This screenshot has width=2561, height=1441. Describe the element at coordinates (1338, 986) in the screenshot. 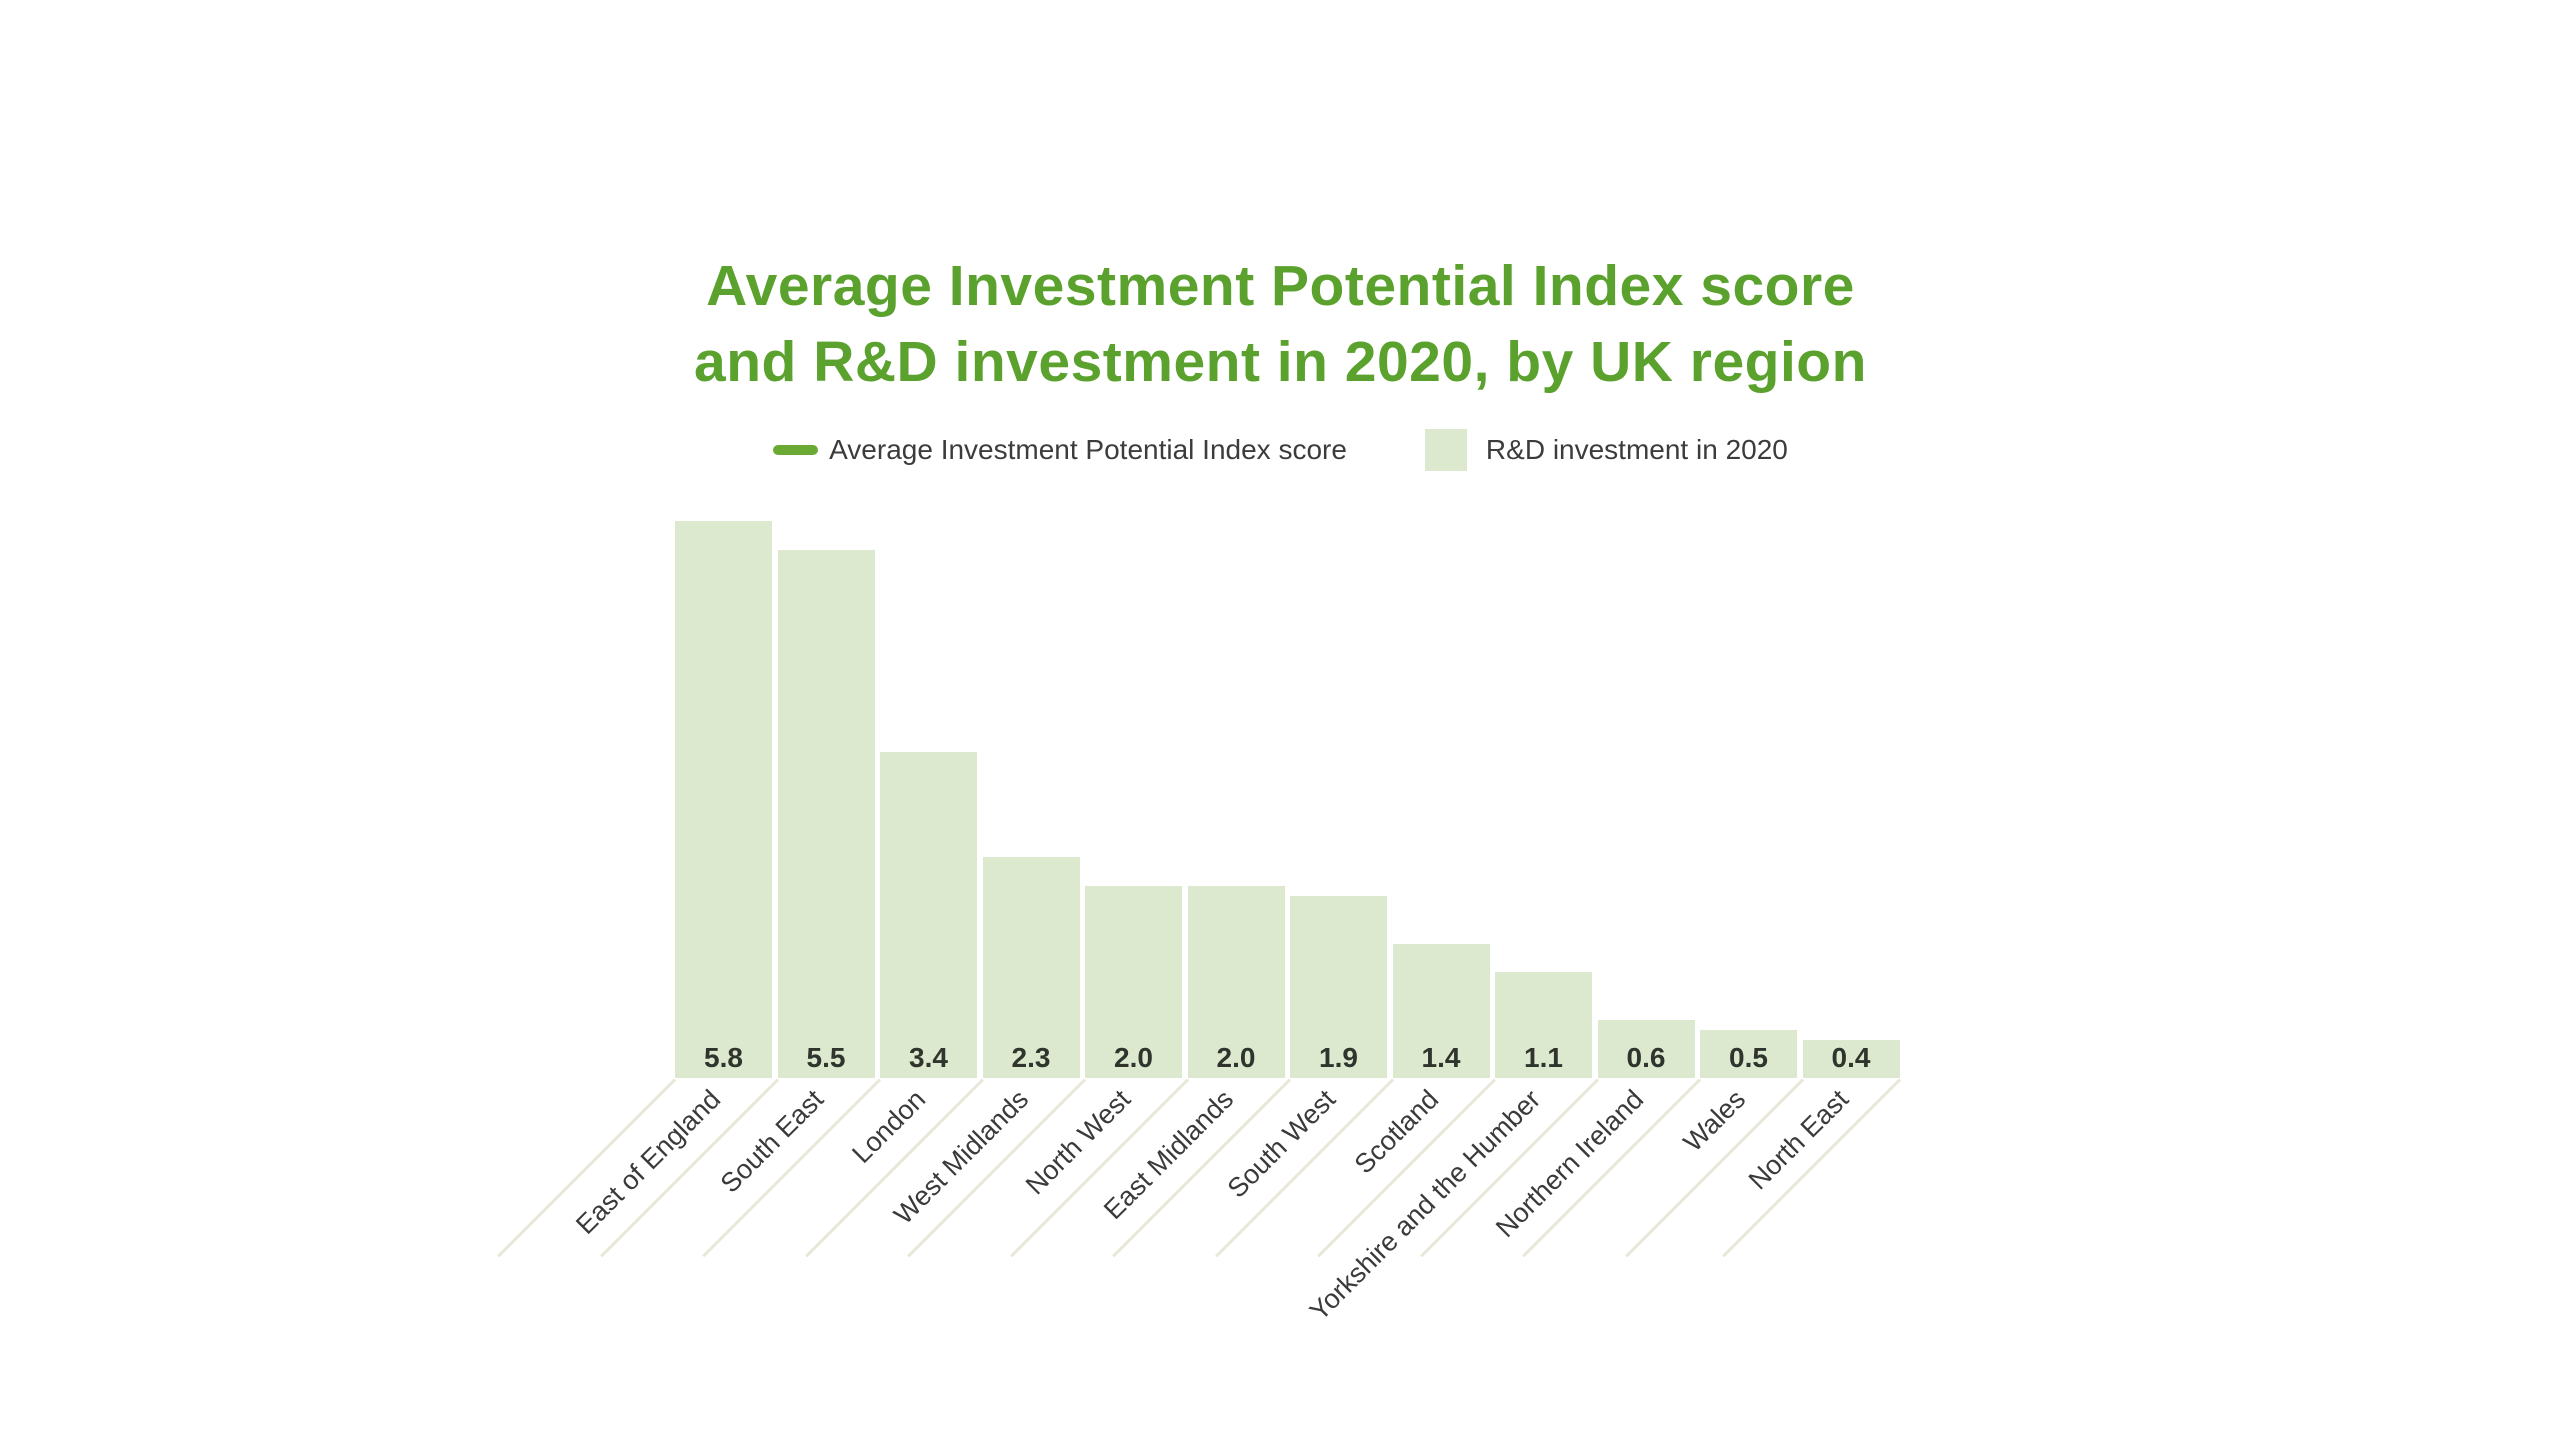

I see `bar-south-west` at that location.